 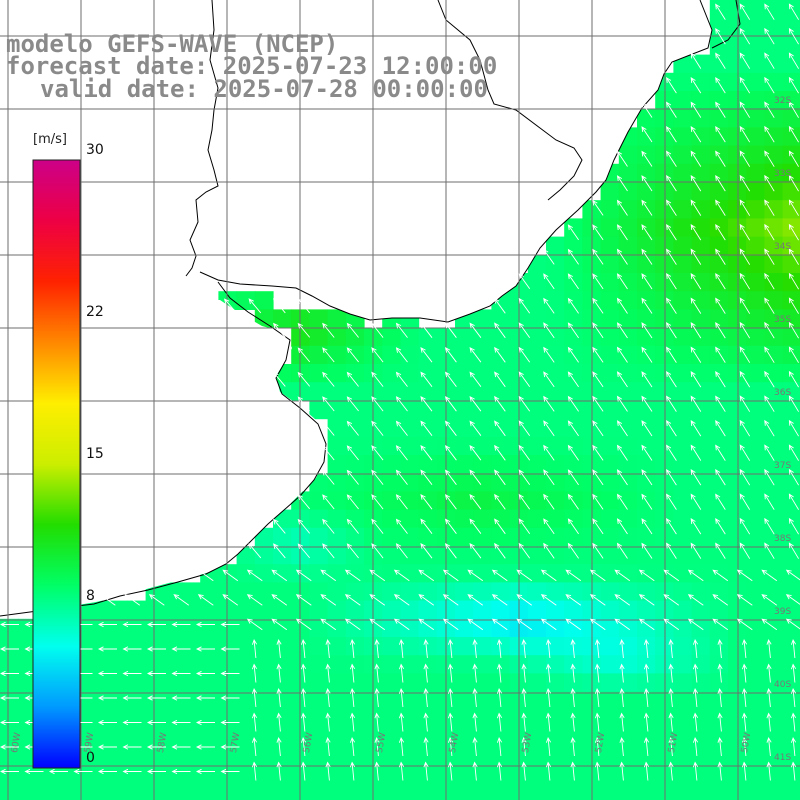 I want to click on latitude-label: 39S, so click(x=783, y=612).